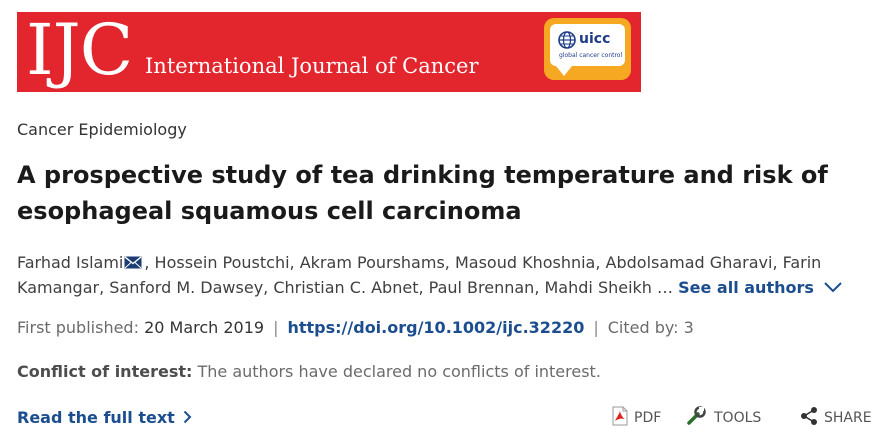  What do you see at coordinates (105, 371) in the screenshot?
I see `coi-label: Conflict of interest:` at bounding box center [105, 371].